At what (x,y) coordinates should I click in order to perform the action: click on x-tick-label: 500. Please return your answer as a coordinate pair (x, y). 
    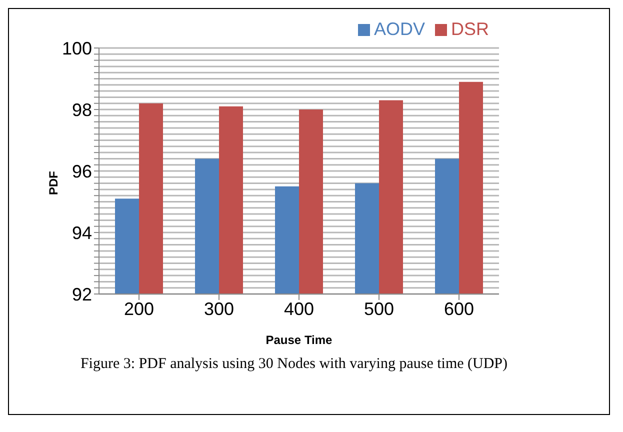
    Looking at the image, I should click on (379, 308).